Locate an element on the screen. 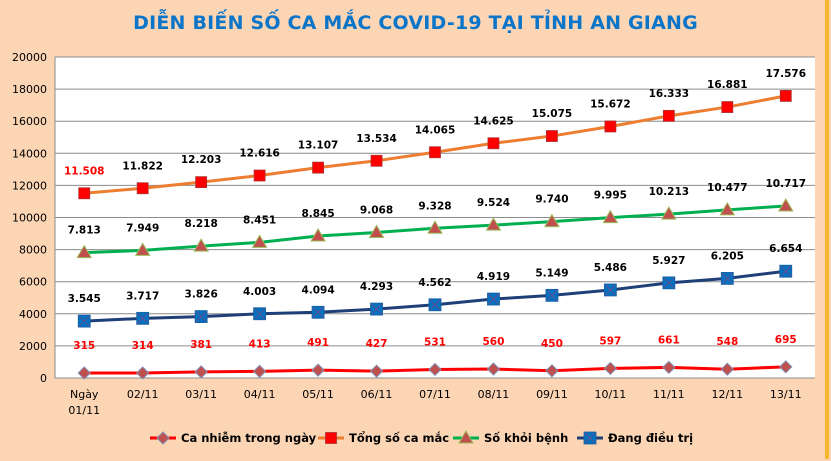 The image size is (831, 461). series-2-data-label: 10.477 is located at coordinates (727, 188).